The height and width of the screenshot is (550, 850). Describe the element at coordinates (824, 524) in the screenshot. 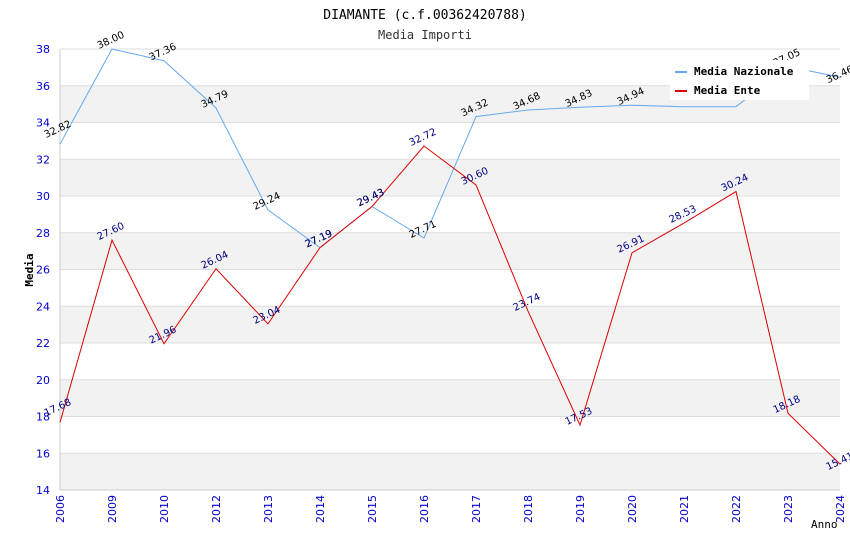

I see `x-axis-label: Anno` at that location.